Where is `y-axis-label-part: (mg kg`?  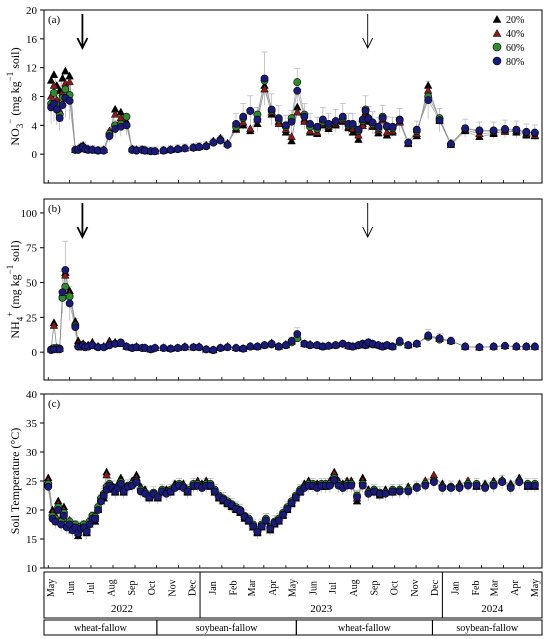
y-axis-label-part: (mg kg is located at coordinates (15, 99).